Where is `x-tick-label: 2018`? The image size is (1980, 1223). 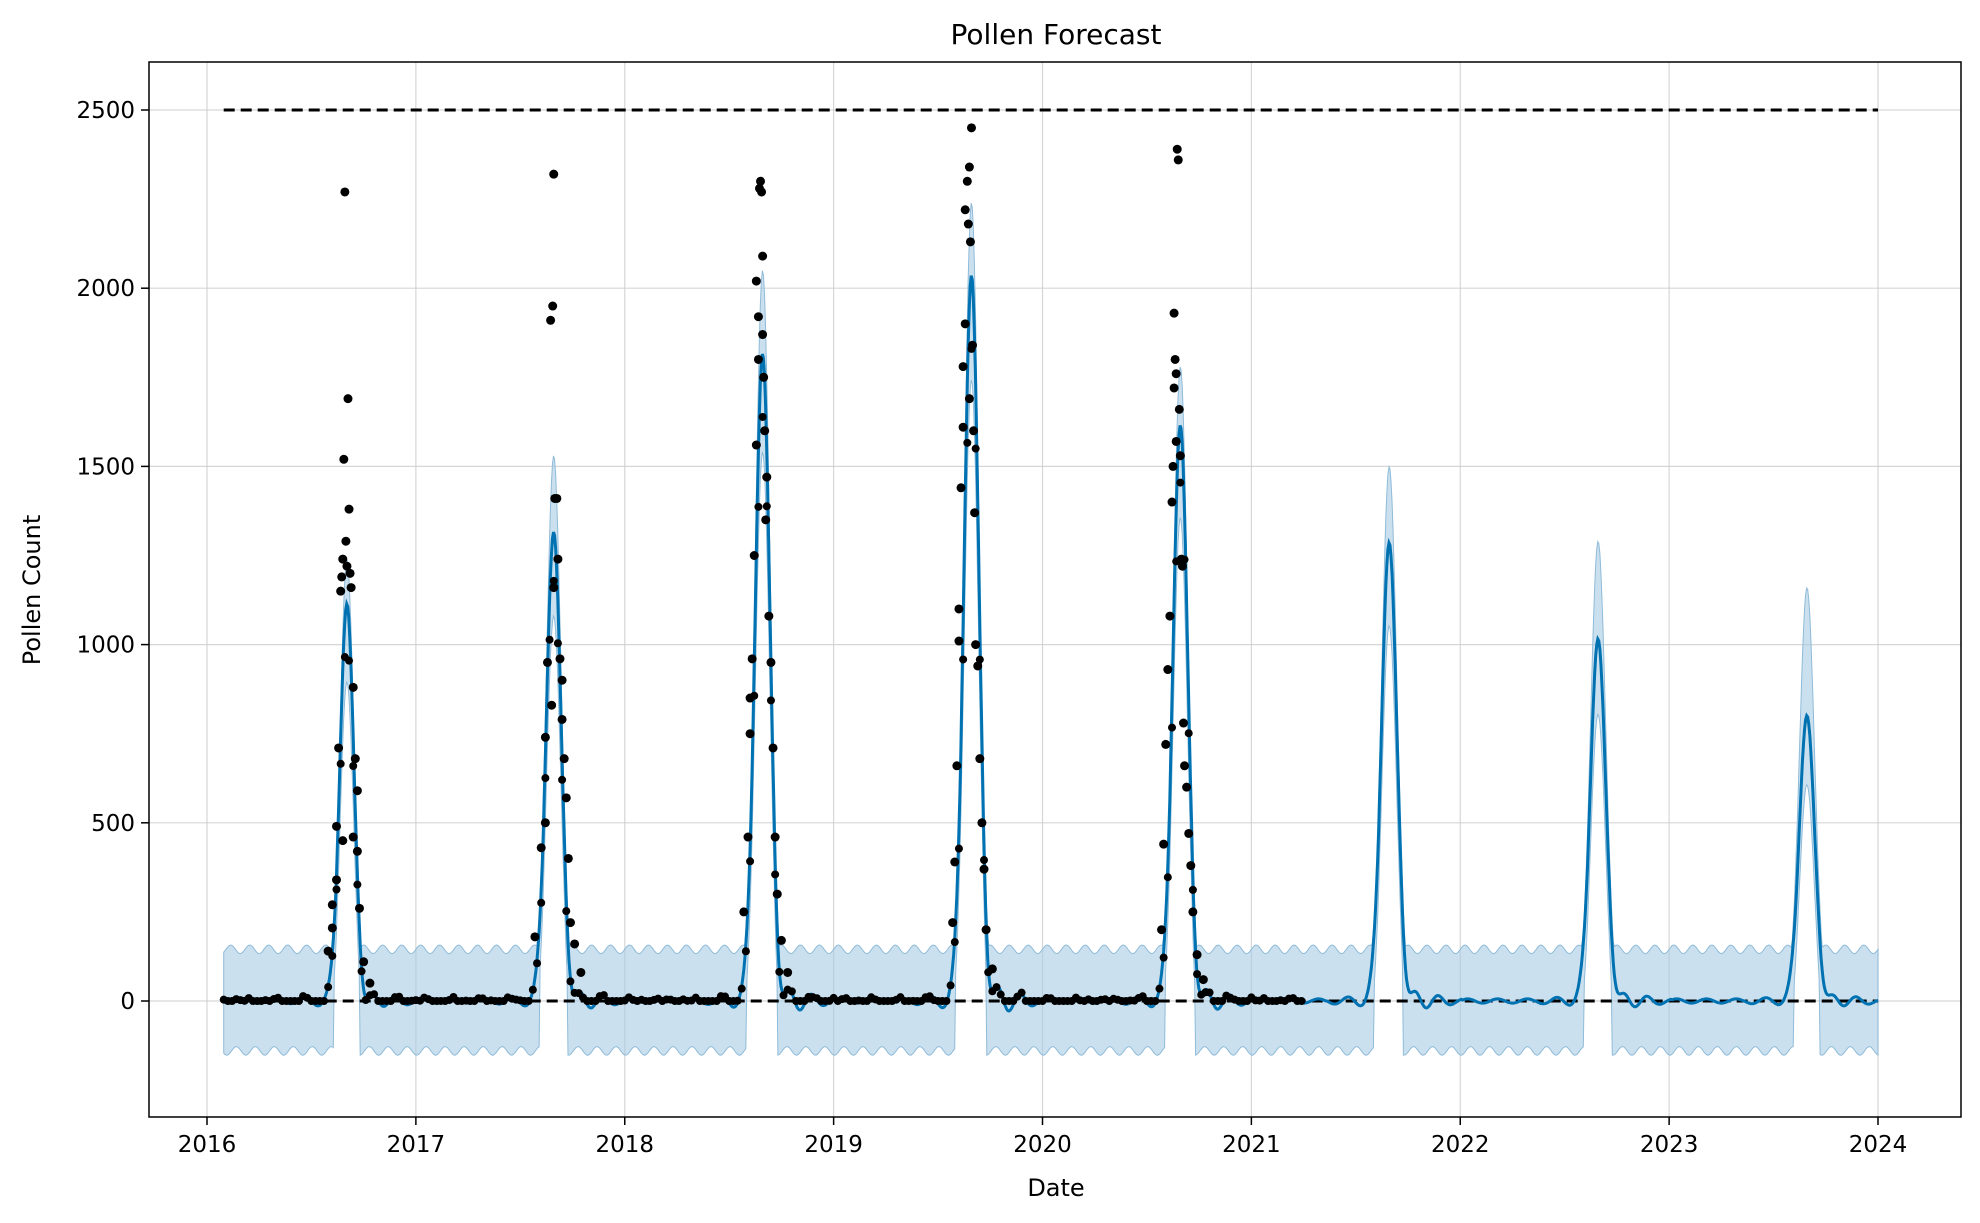 x-tick-label: 2018 is located at coordinates (624, 1145).